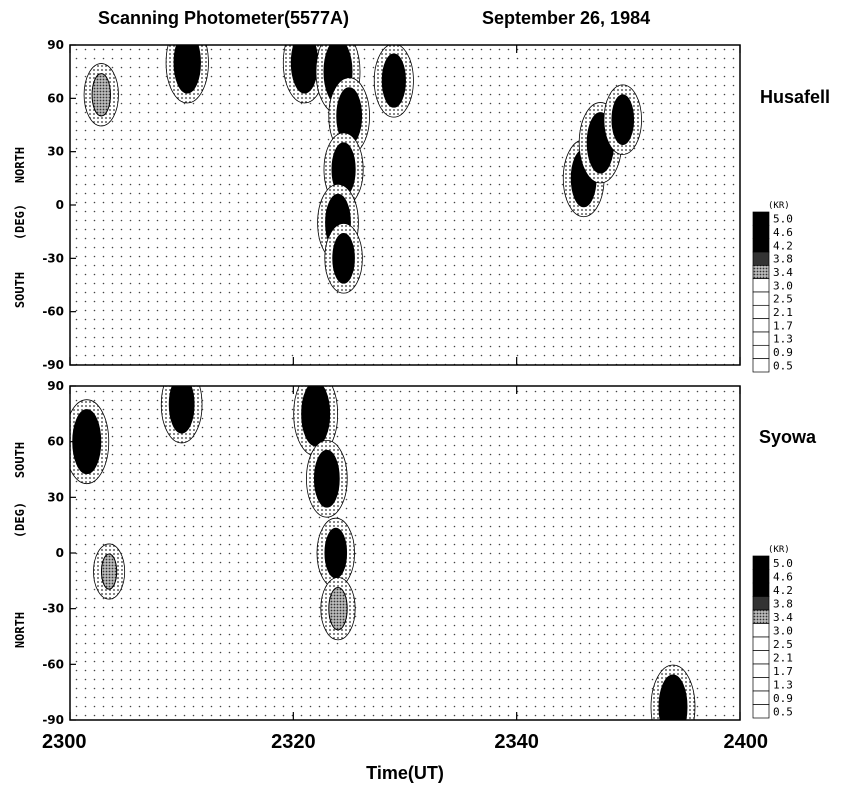 Image resolution: width=847 pixels, height=787 pixels. I want to click on colorbar-syowa: (KR) 5.04.64.23.83.43.02.52.11.71.30.90.5, so click(772, 632).